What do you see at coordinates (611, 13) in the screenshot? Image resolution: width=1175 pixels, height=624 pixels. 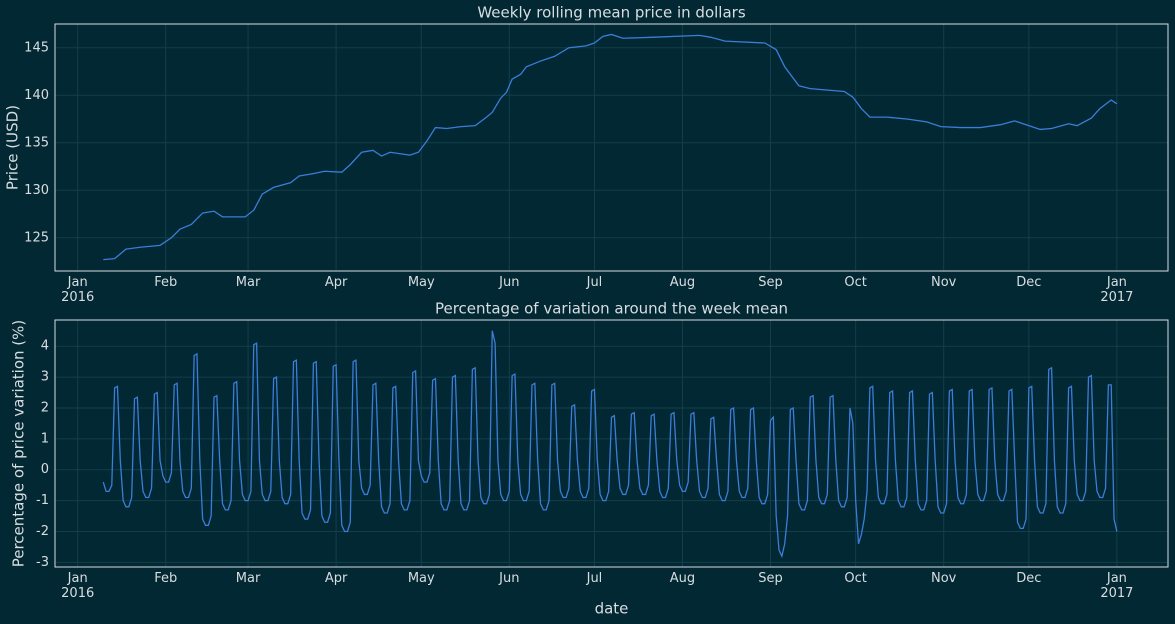 I see `chart-title: Weekly rolling mean price in dollars` at bounding box center [611, 13].